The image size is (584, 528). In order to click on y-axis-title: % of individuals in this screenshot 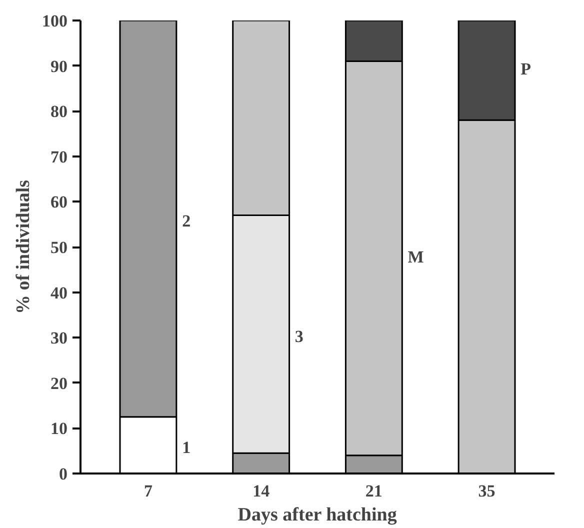, I will do `click(23, 247)`.